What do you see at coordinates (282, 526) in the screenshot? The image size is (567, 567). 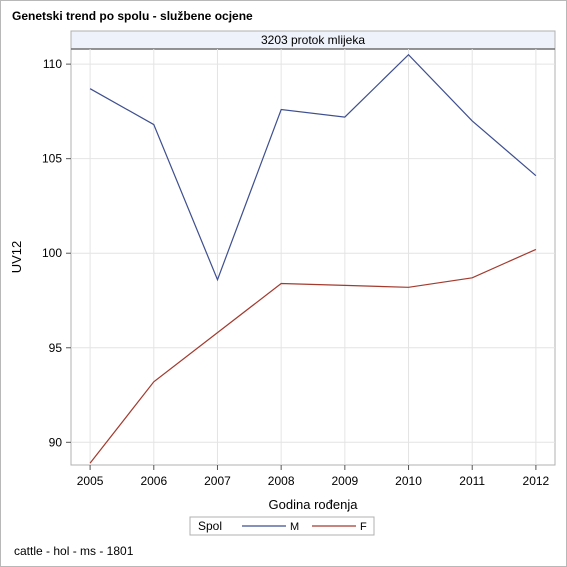 I see `legend: Spol M F` at bounding box center [282, 526].